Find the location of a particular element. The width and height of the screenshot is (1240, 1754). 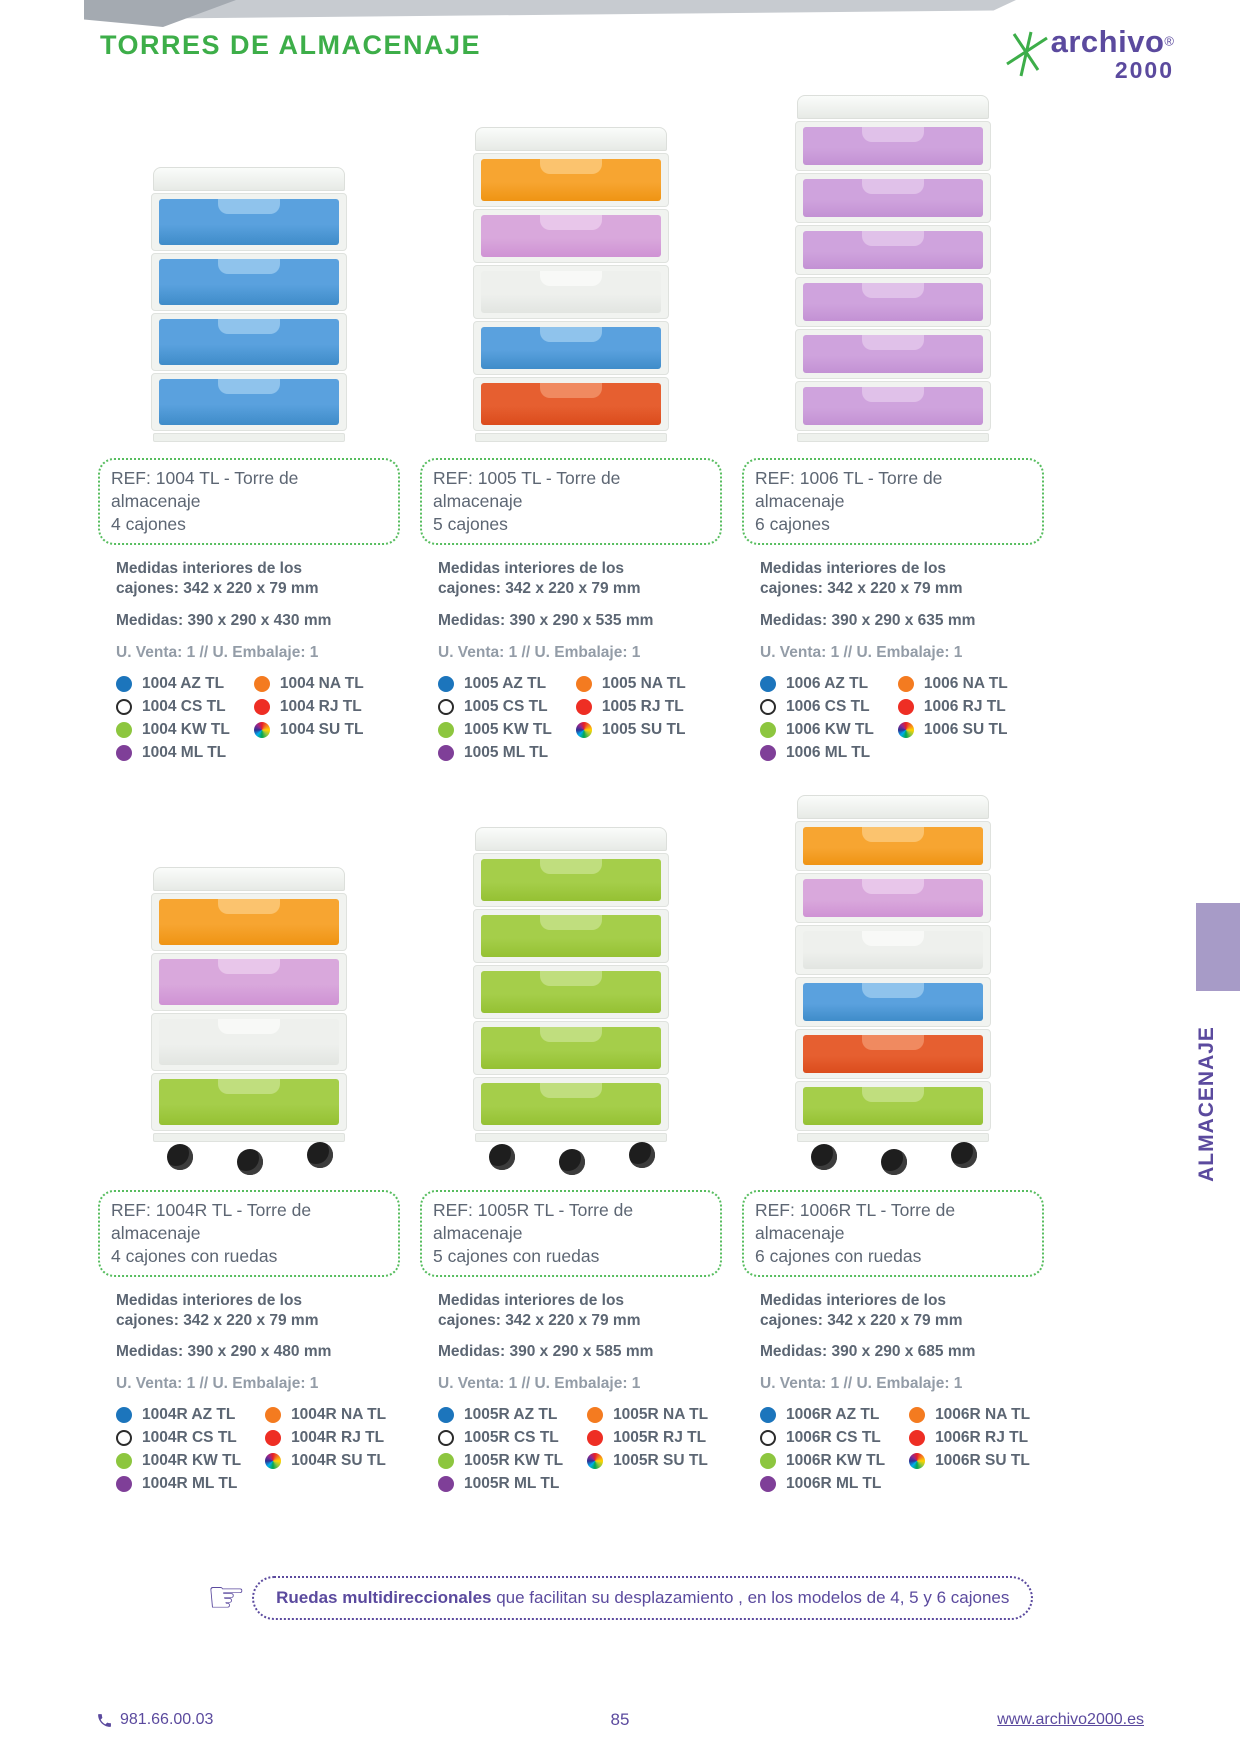

color-swatch-kw is located at coordinates (768, 729).